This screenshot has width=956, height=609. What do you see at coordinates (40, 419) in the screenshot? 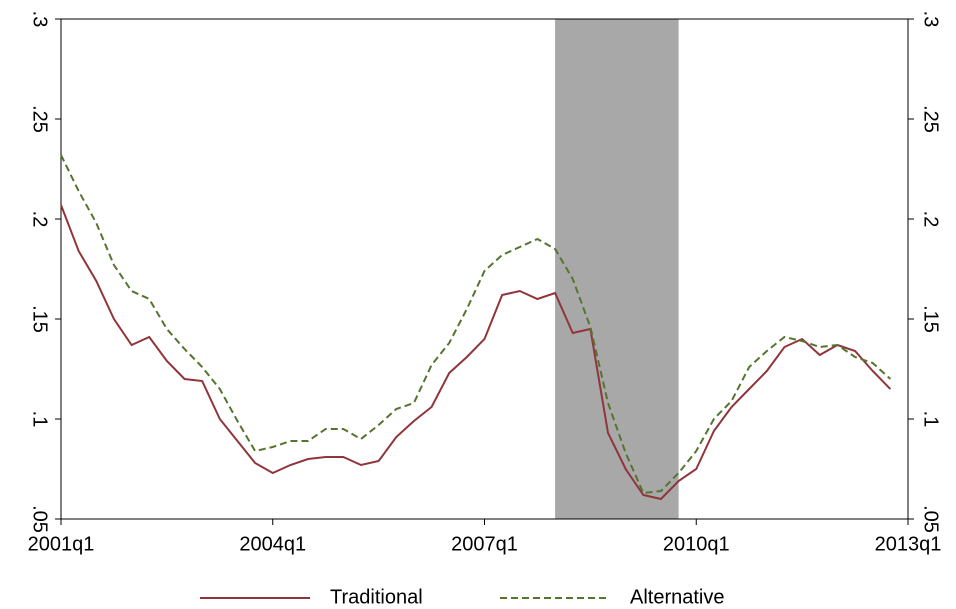
I see `y-tick-label: .1` at bounding box center [40, 419].